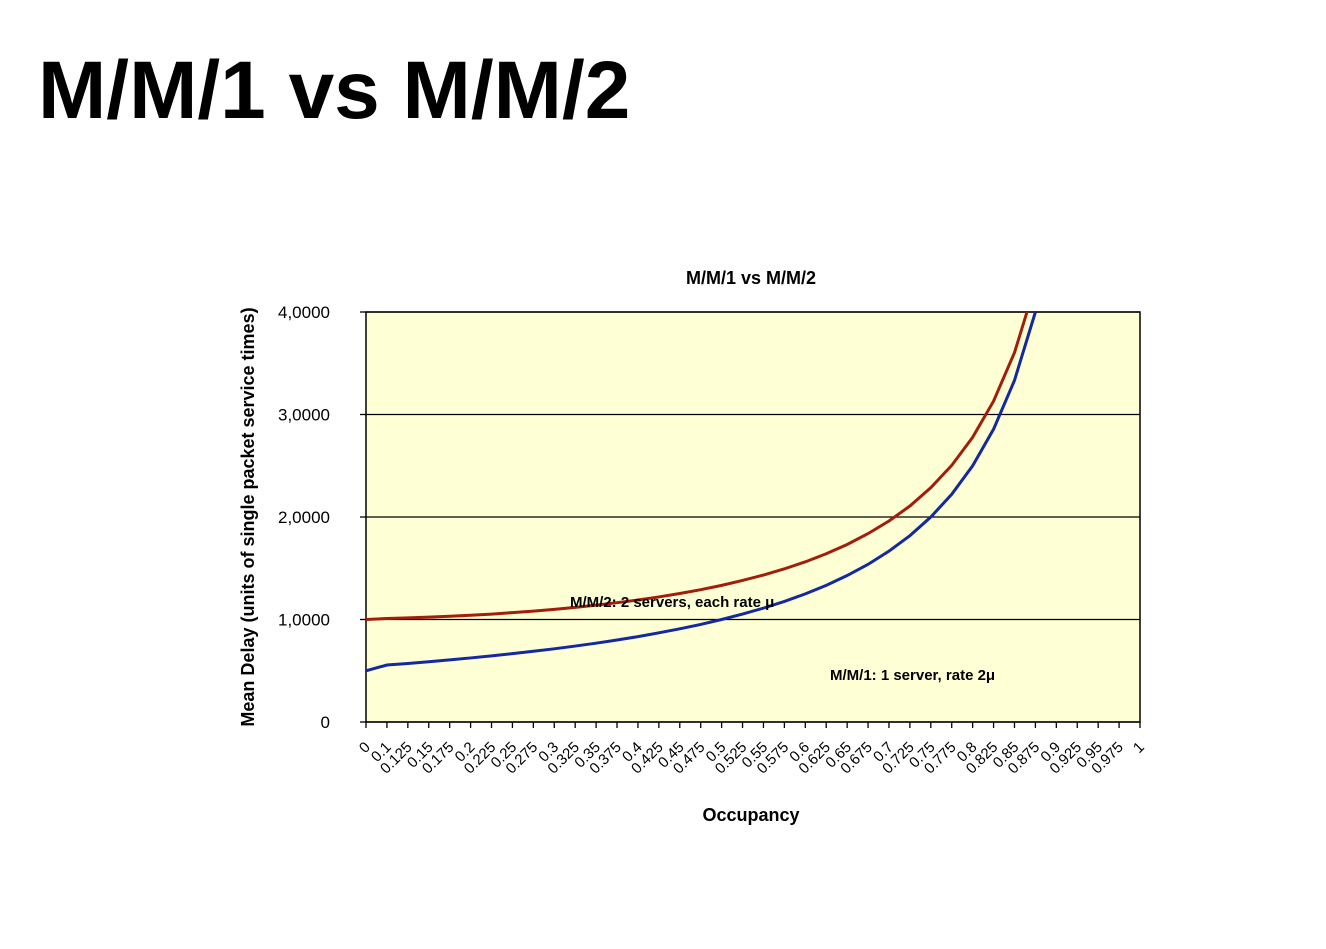 The height and width of the screenshot is (949, 1326). Describe the element at coordinates (304, 415) in the screenshot. I see `y-tick-label: 3,0000` at that location.